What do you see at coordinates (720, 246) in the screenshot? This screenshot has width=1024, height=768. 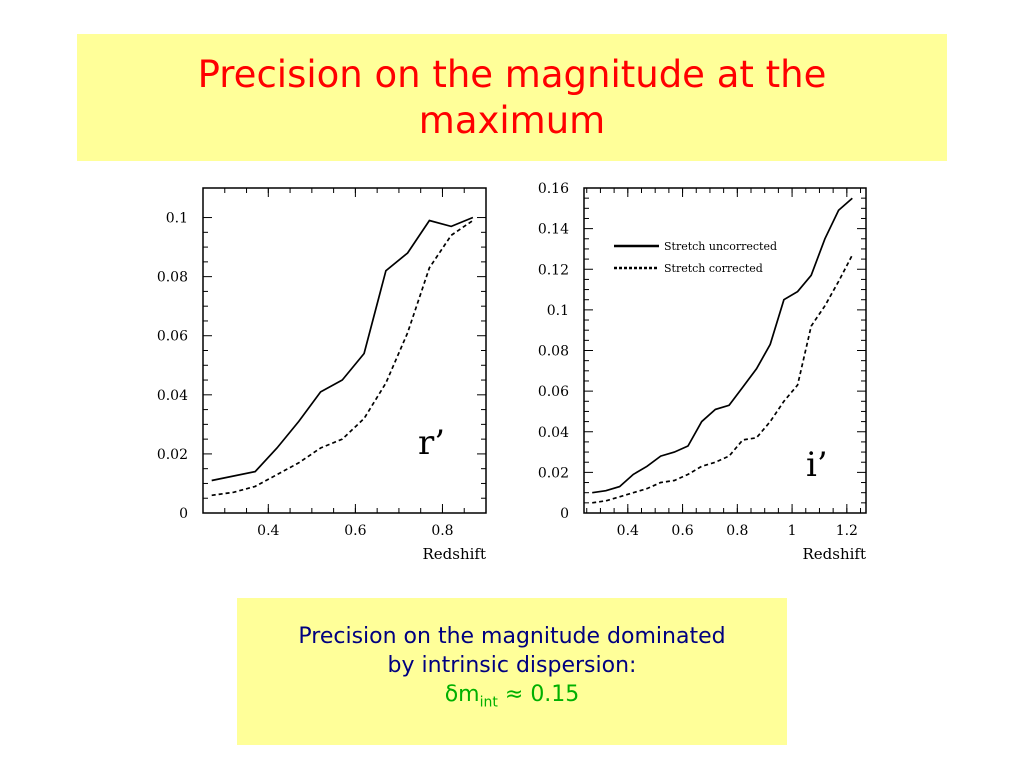 I see `legend-label: Stretch uncorrected` at bounding box center [720, 246].